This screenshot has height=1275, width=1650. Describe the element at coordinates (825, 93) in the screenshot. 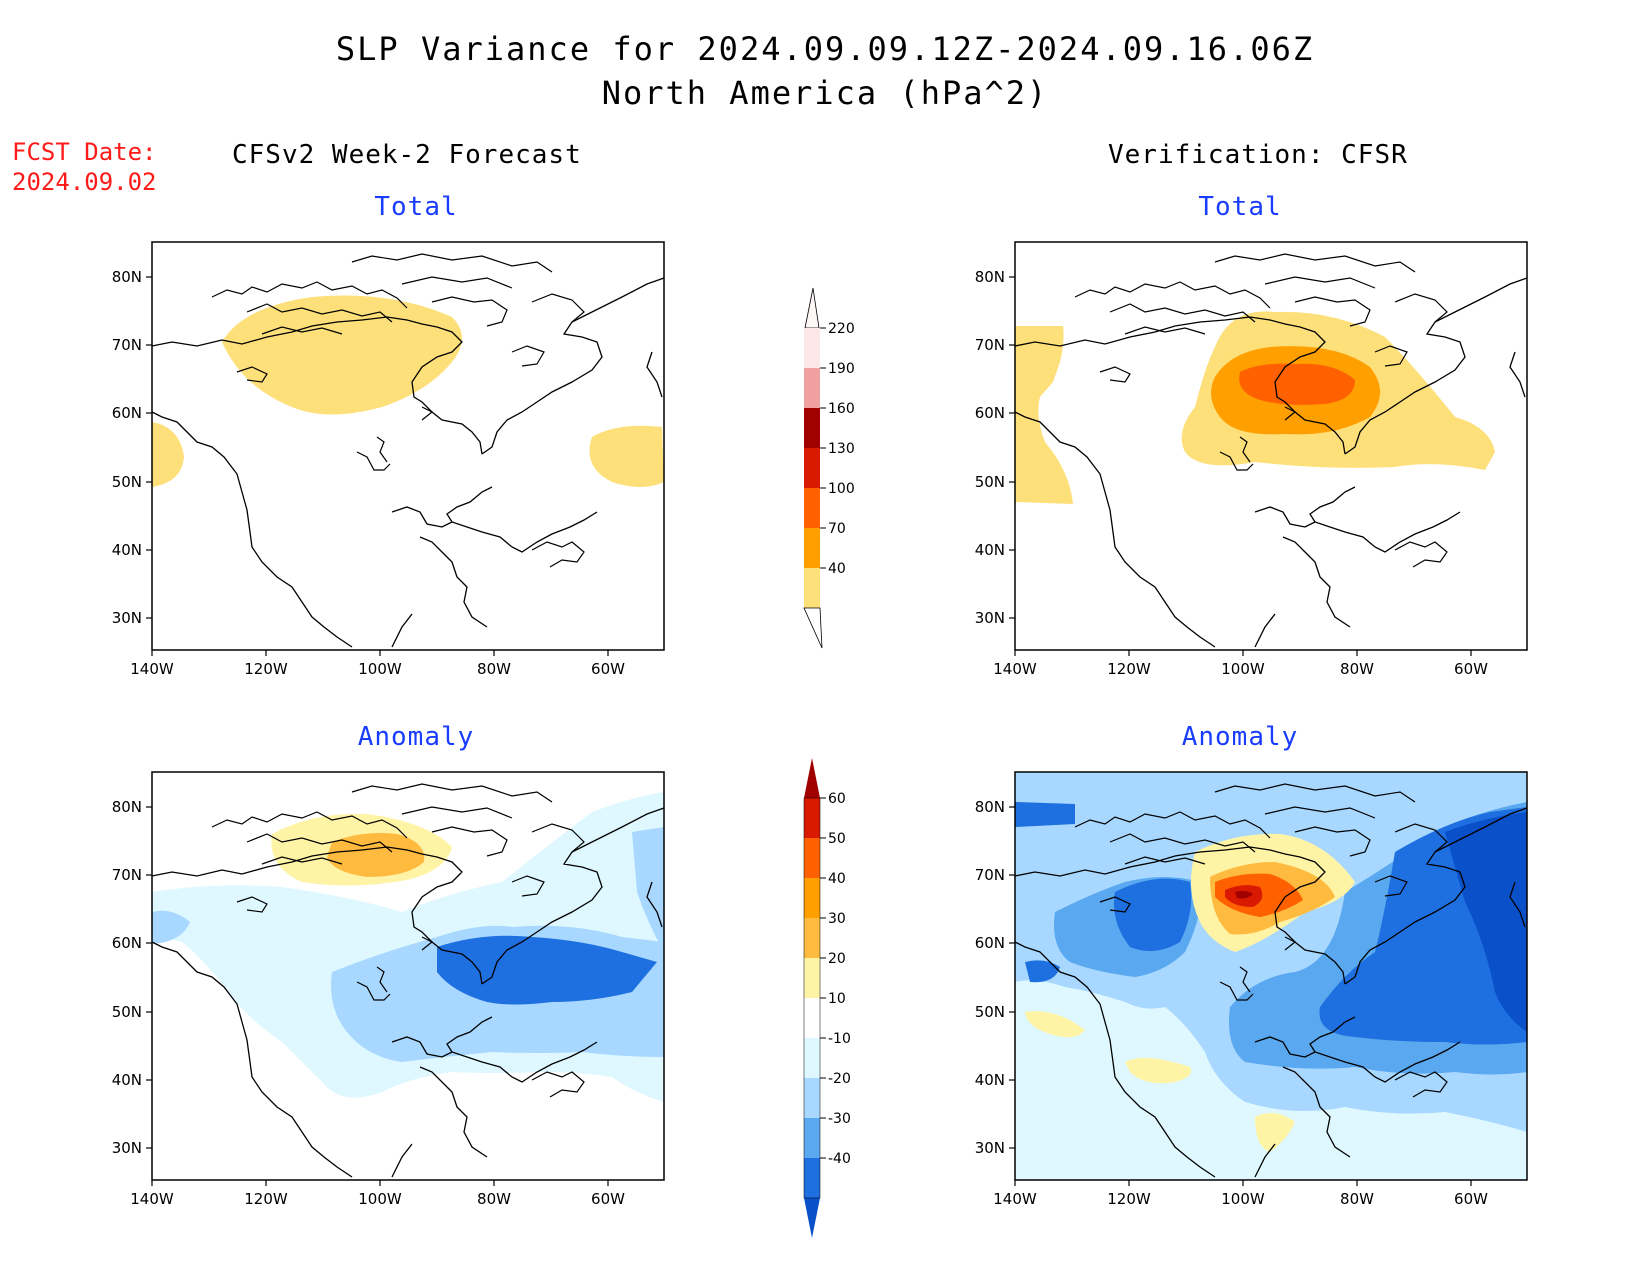

I see `title-line-2: North America (hPa^2)` at that location.